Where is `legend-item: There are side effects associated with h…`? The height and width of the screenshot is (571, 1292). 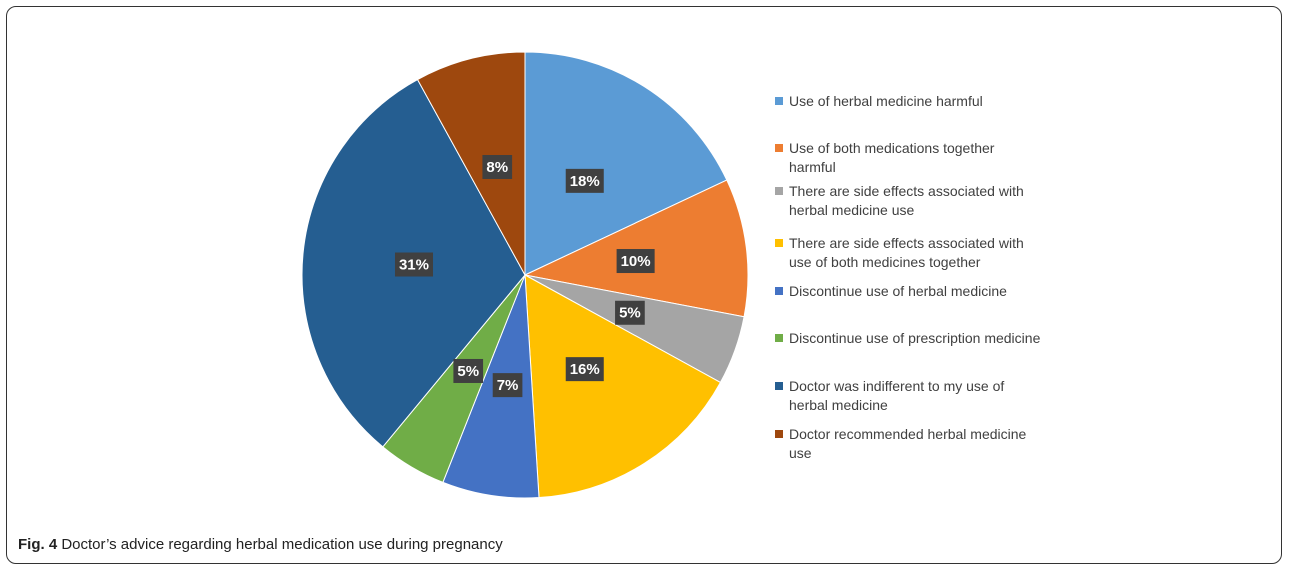 legend-item: There are side effects associated with h… is located at coordinates (910, 201).